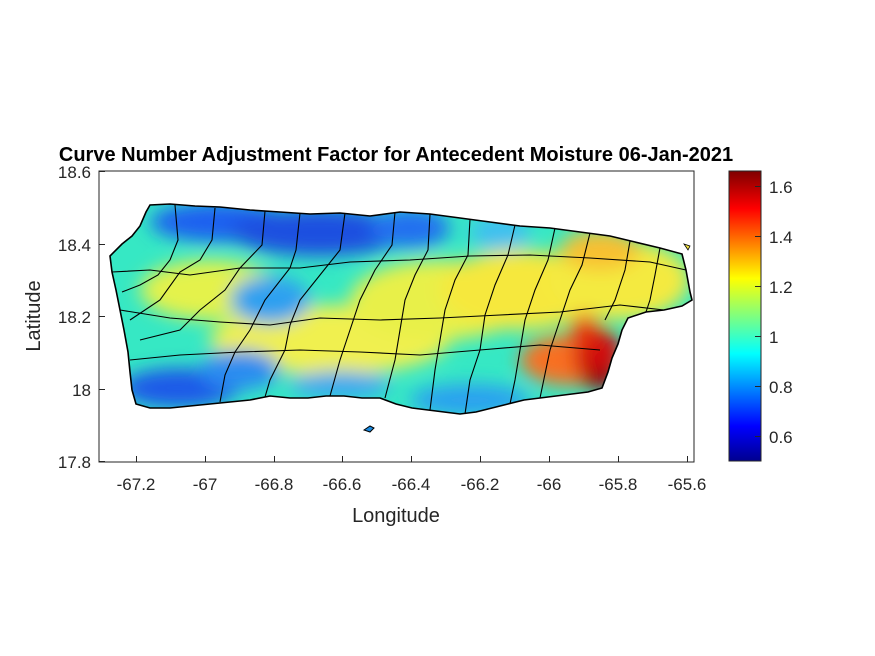 The width and height of the screenshot is (875, 656). I want to click on x-tick-label: -66, so click(549, 484).